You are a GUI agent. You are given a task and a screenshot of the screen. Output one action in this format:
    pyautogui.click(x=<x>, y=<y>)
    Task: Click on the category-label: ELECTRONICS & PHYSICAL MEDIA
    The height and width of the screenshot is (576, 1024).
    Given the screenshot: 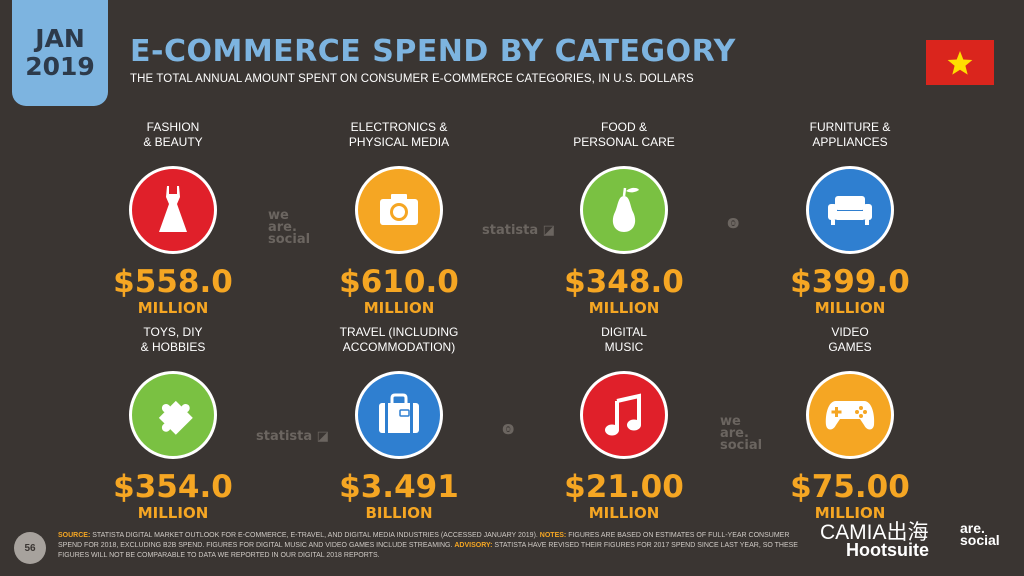 What is the action you would take?
    pyautogui.click(x=399, y=134)
    